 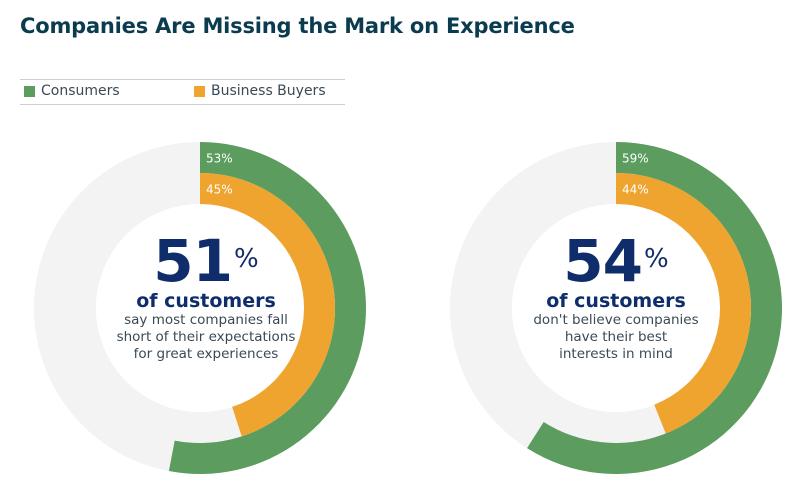 What do you see at coordinates (206, 354) in the screenshot?
I see `description-1-line-3: for great experiences` at bounding box center [206, 354].